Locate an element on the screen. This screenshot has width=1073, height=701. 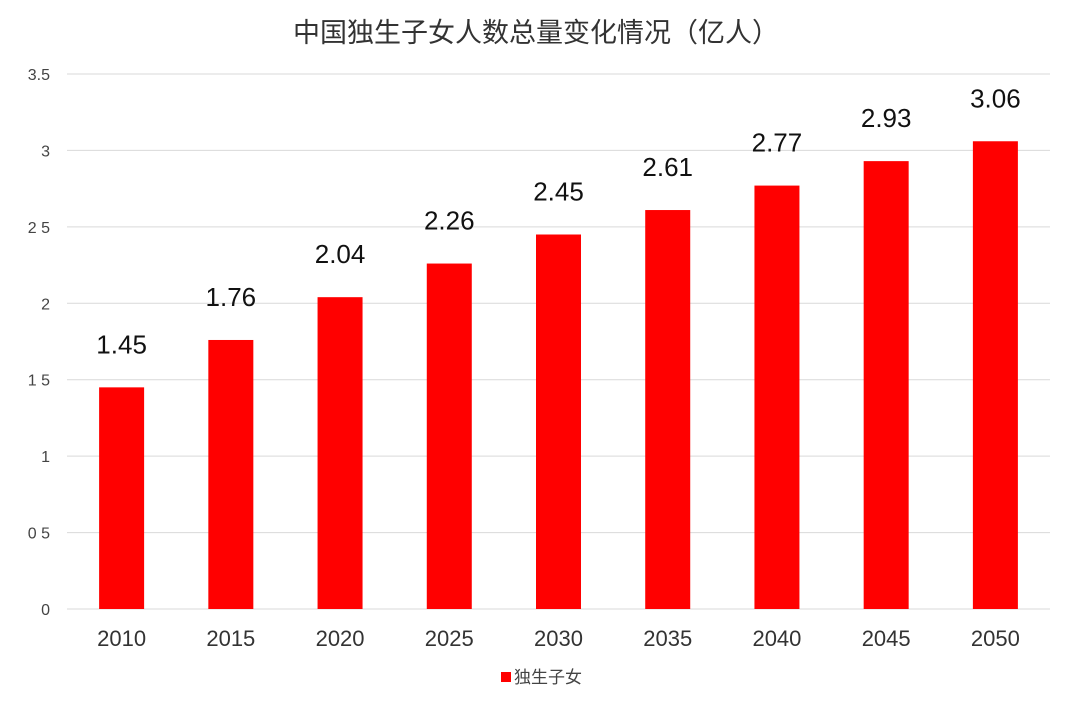
legend: 独生子女 is located at coordinates (541, 678).